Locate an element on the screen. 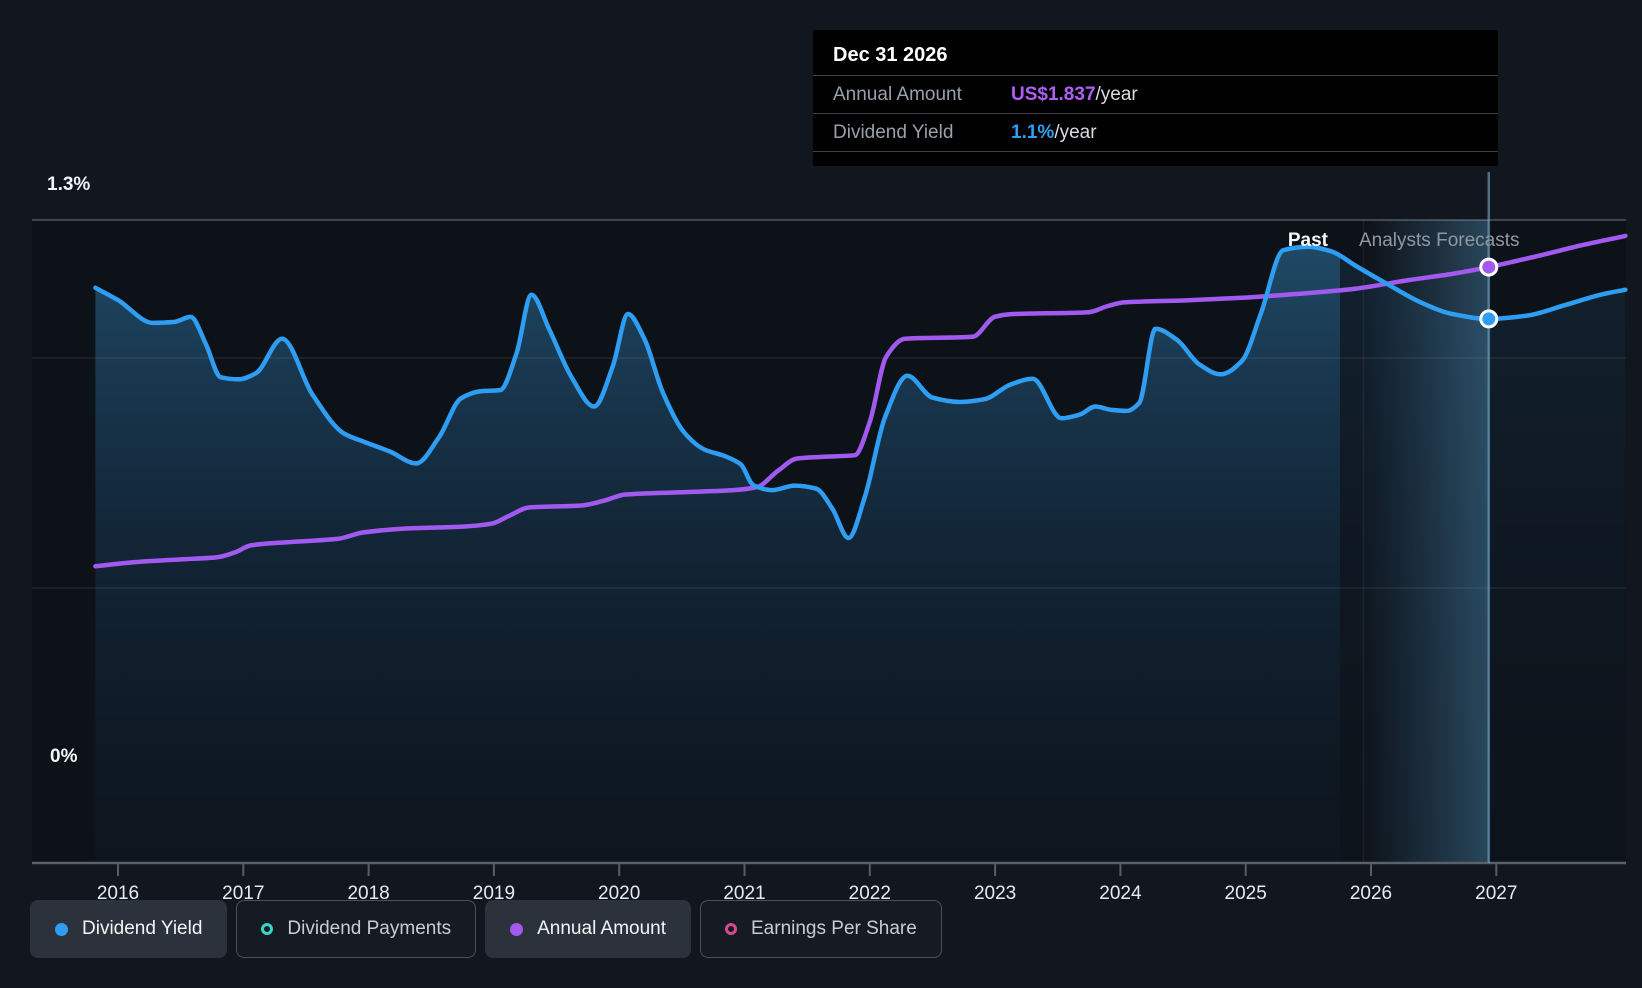 The height and width of the screenshot is (988, 1642). x-tick-label: 2022 is located at coordinates (870, 893).